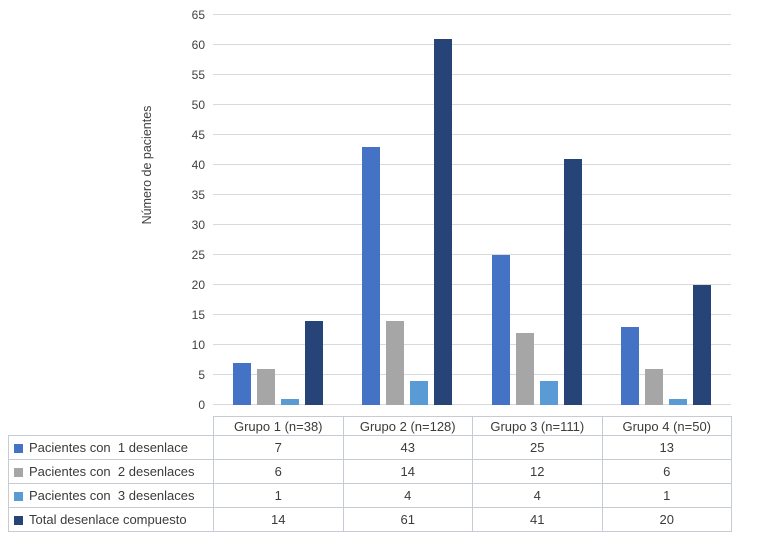  What do you see at coordinates (407, 519) in the screenshot?
I see `value-cell: 61` at bounding box center [407, 519].